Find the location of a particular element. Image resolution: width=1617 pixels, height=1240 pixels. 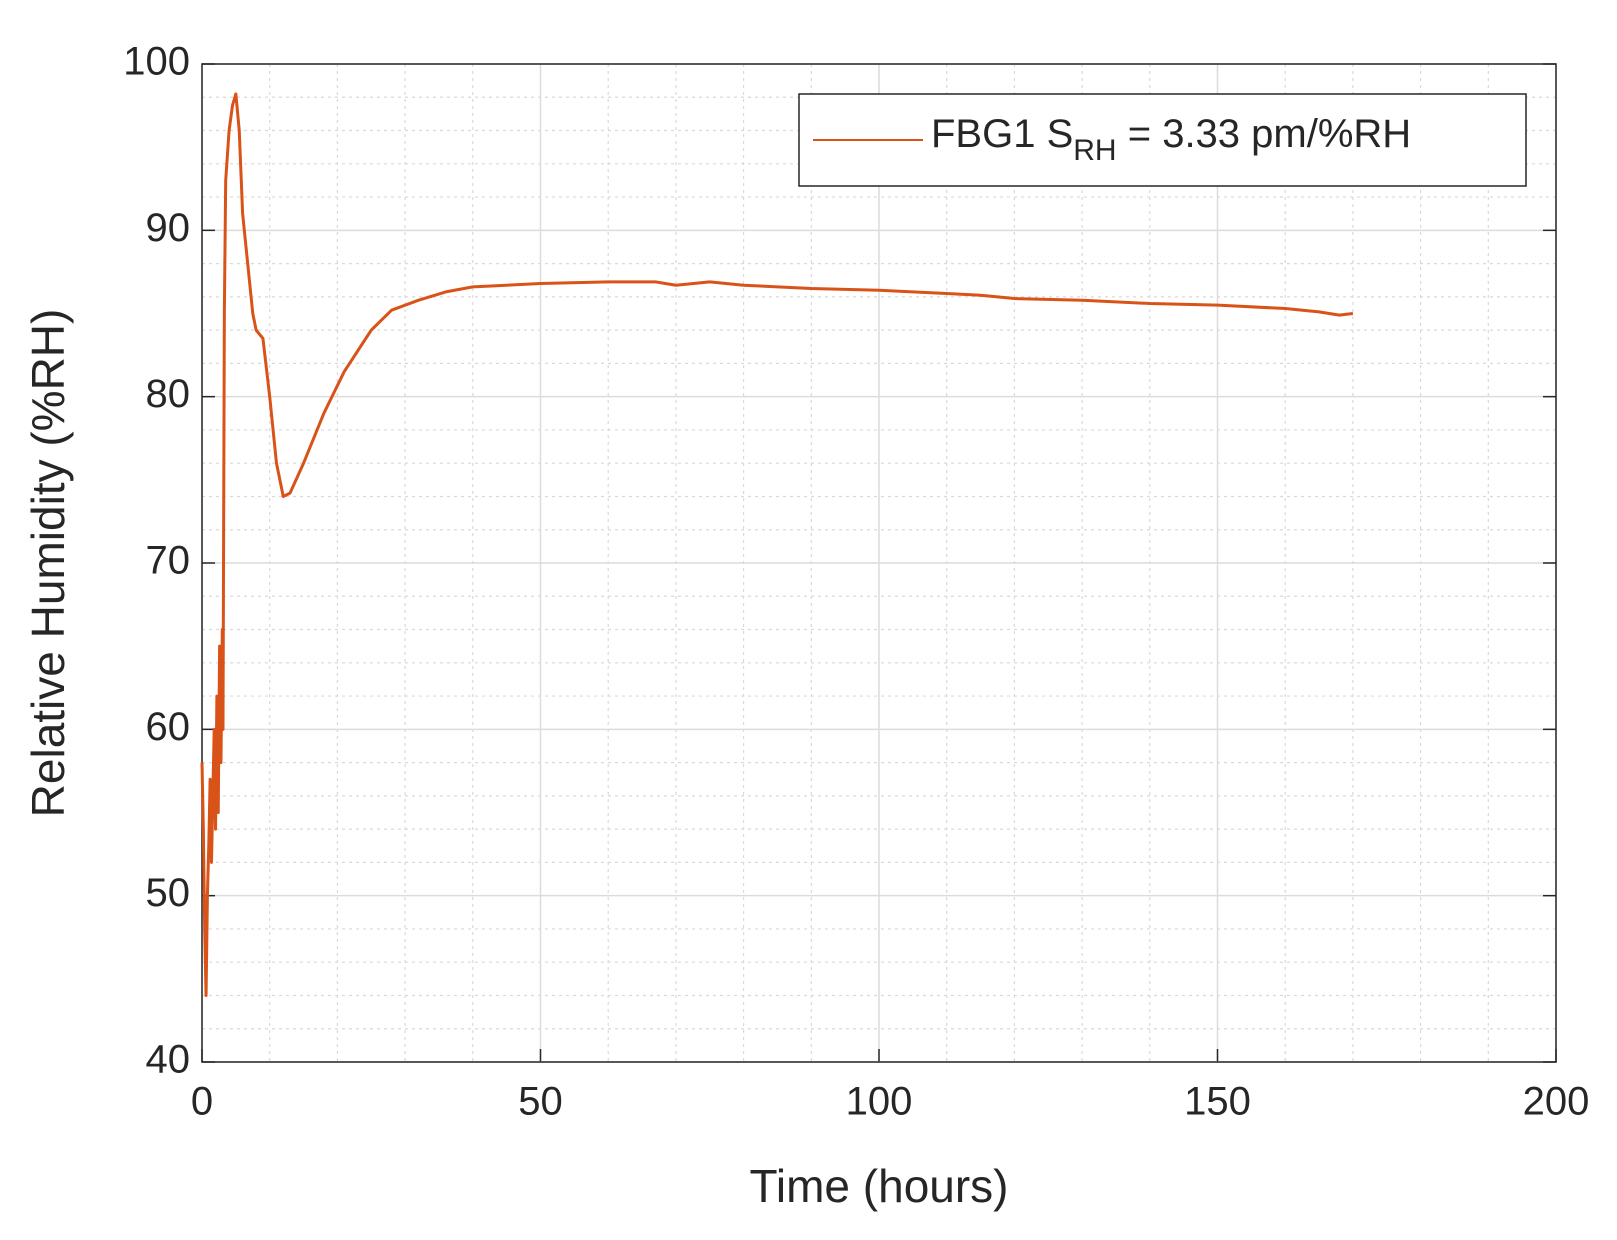

legend-subscript: RH is located at coordinates (1094, 150).